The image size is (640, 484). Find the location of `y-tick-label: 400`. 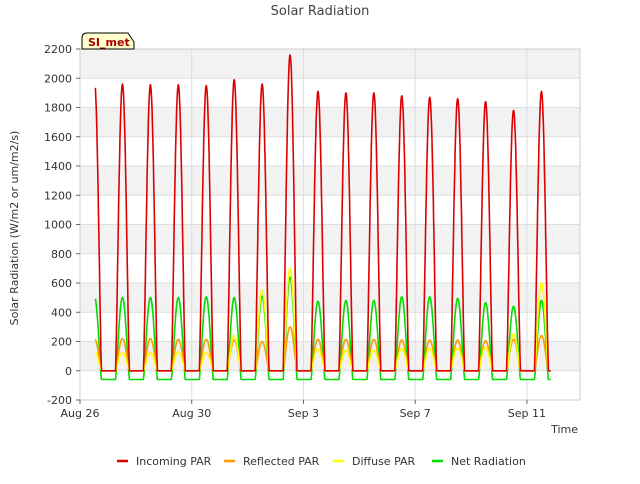

y-tick-label: 400 is located at coordinates (61, 312).